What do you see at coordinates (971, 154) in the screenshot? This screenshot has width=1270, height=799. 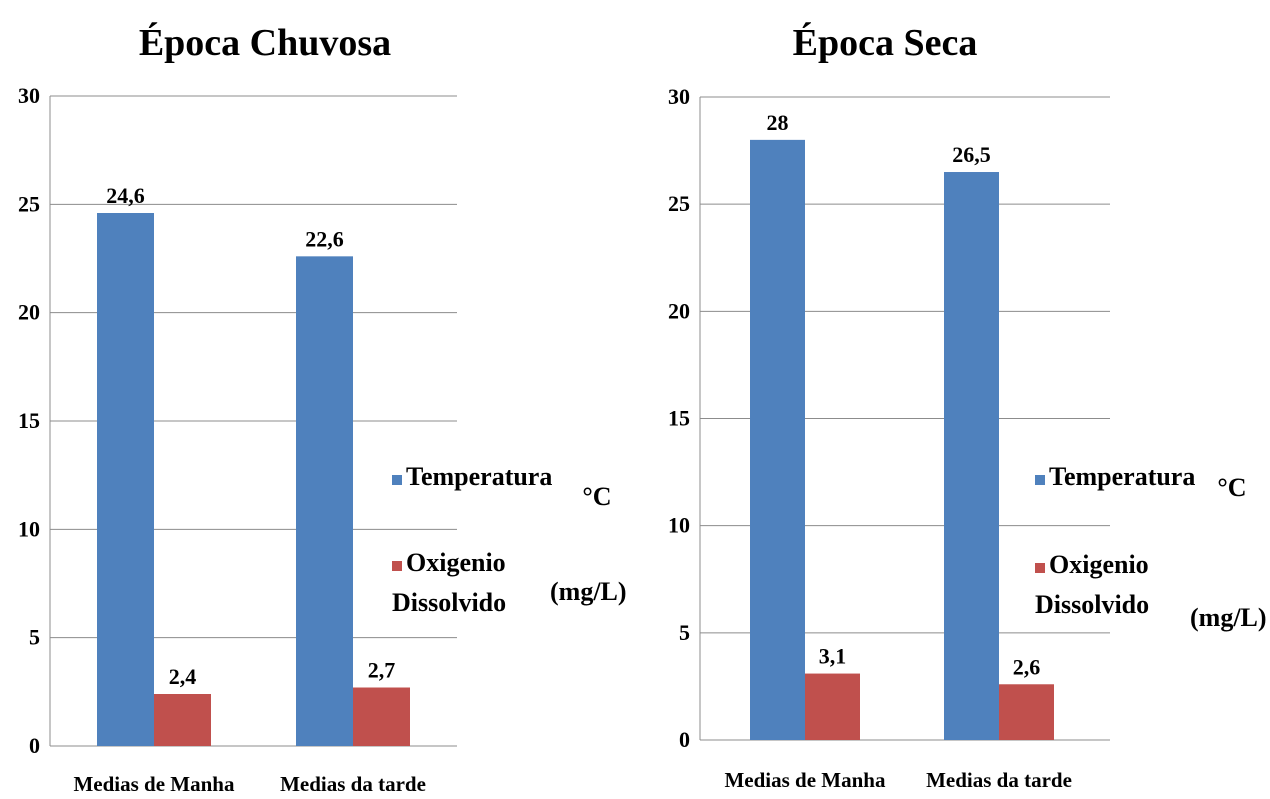 I see `data-label: 26,5` at bounding box center [971, 154].